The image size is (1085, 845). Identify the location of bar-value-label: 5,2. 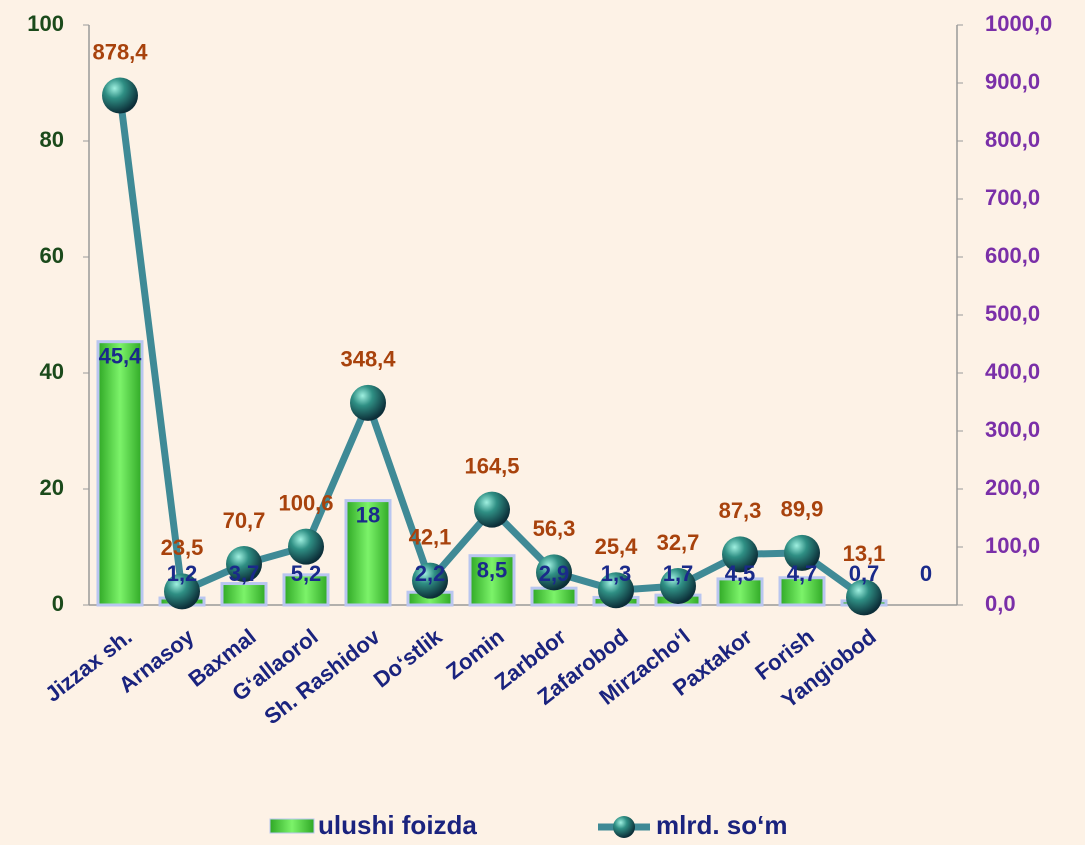
(306, 573).